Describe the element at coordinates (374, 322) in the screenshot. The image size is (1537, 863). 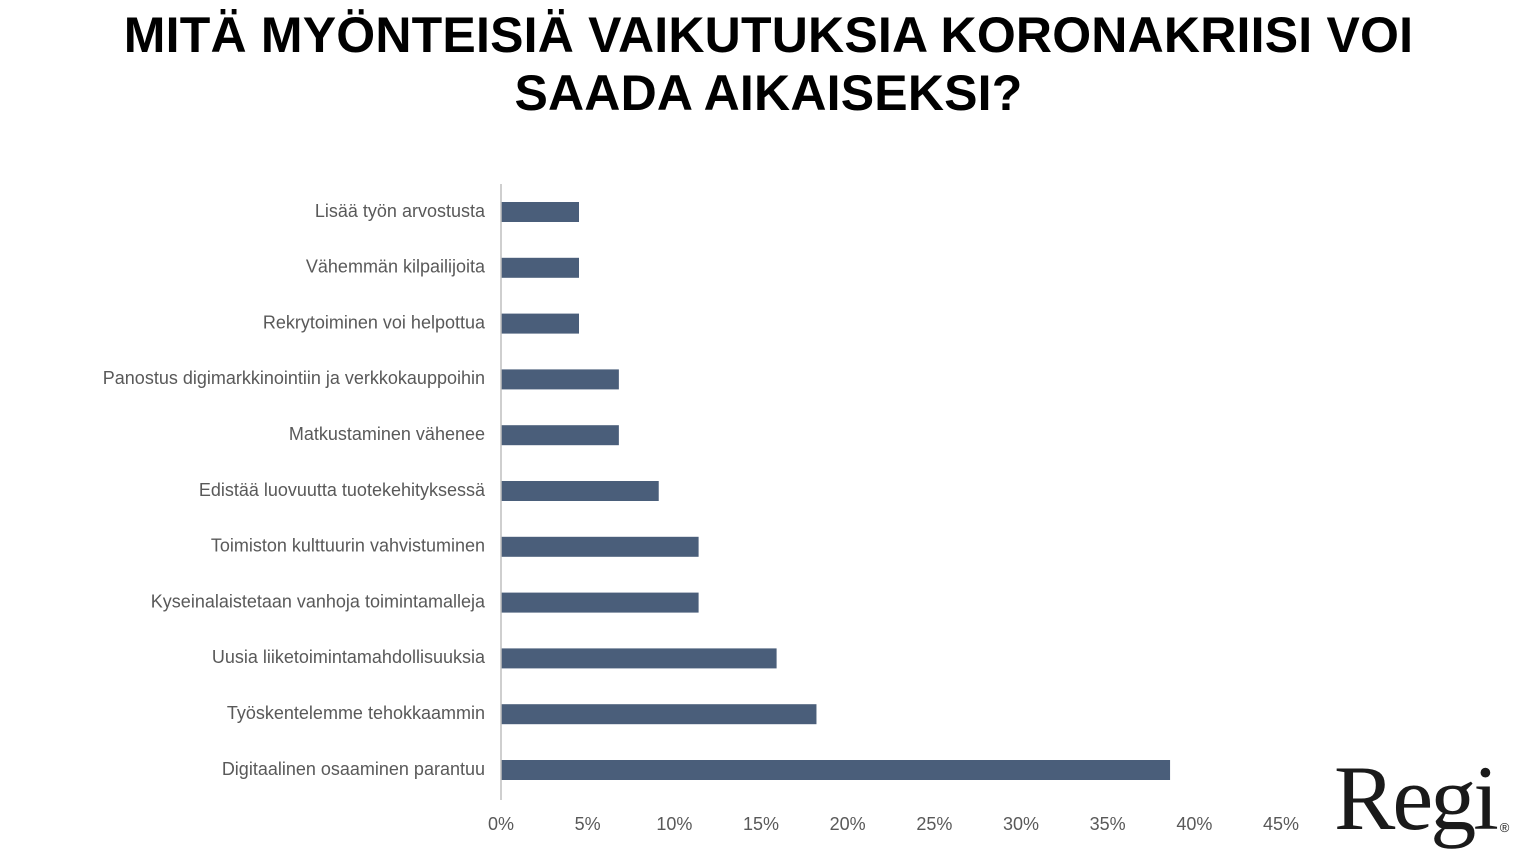
I see `category-label: Rekrytoiminen voi helpottua` at that location.